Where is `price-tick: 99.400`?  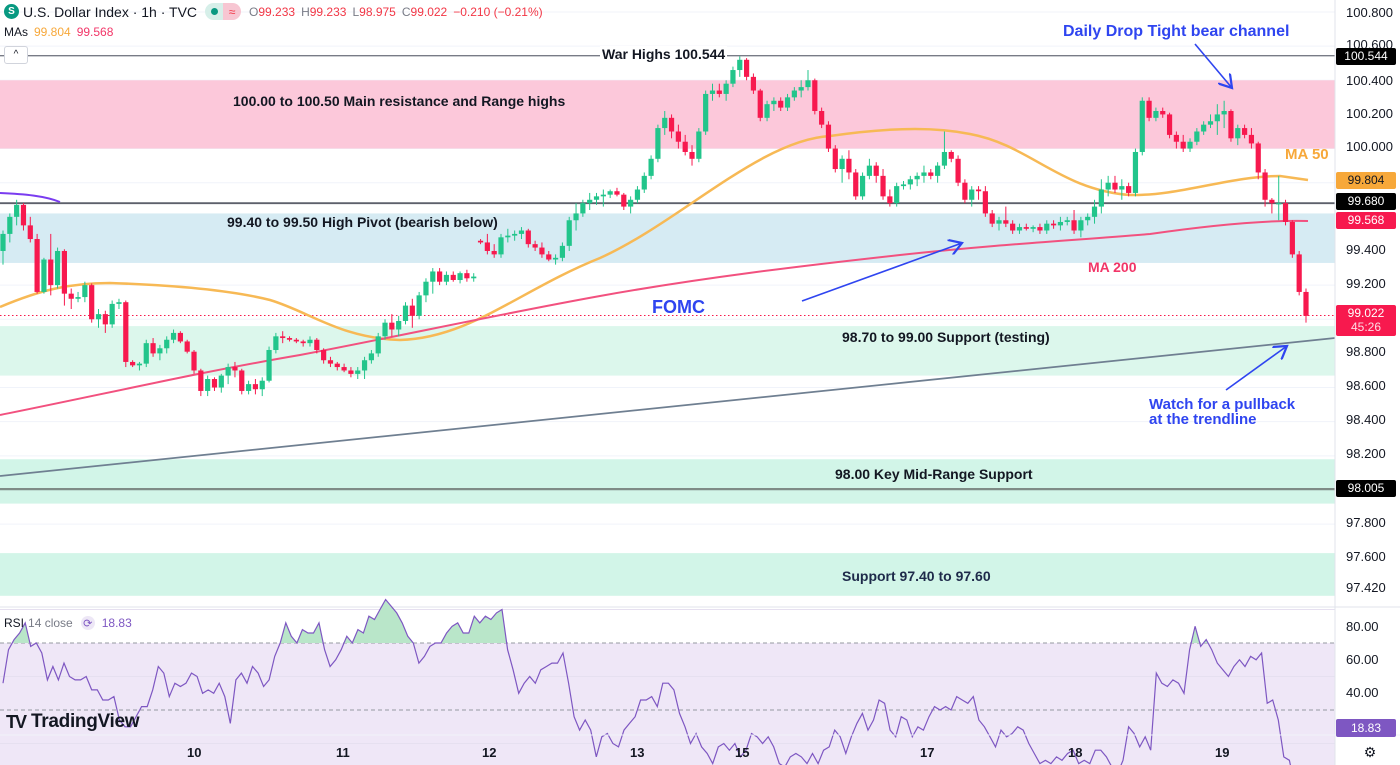
price-tick: 99.400 is located at coordinates (1366, 249).